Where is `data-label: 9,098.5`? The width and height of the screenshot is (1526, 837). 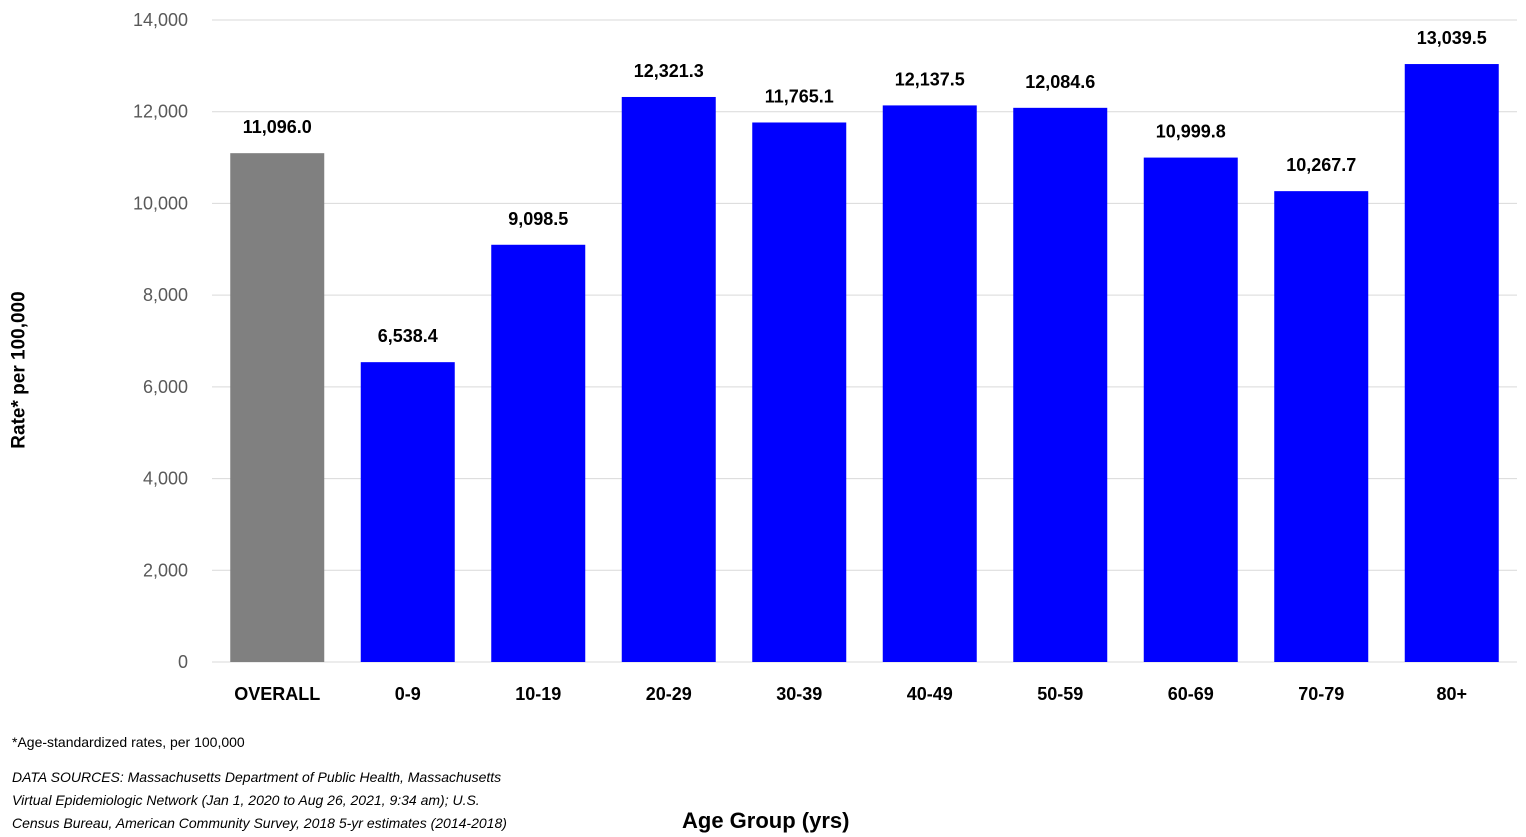
data-label: 9,098.5 is located at coordinates (538, 219).